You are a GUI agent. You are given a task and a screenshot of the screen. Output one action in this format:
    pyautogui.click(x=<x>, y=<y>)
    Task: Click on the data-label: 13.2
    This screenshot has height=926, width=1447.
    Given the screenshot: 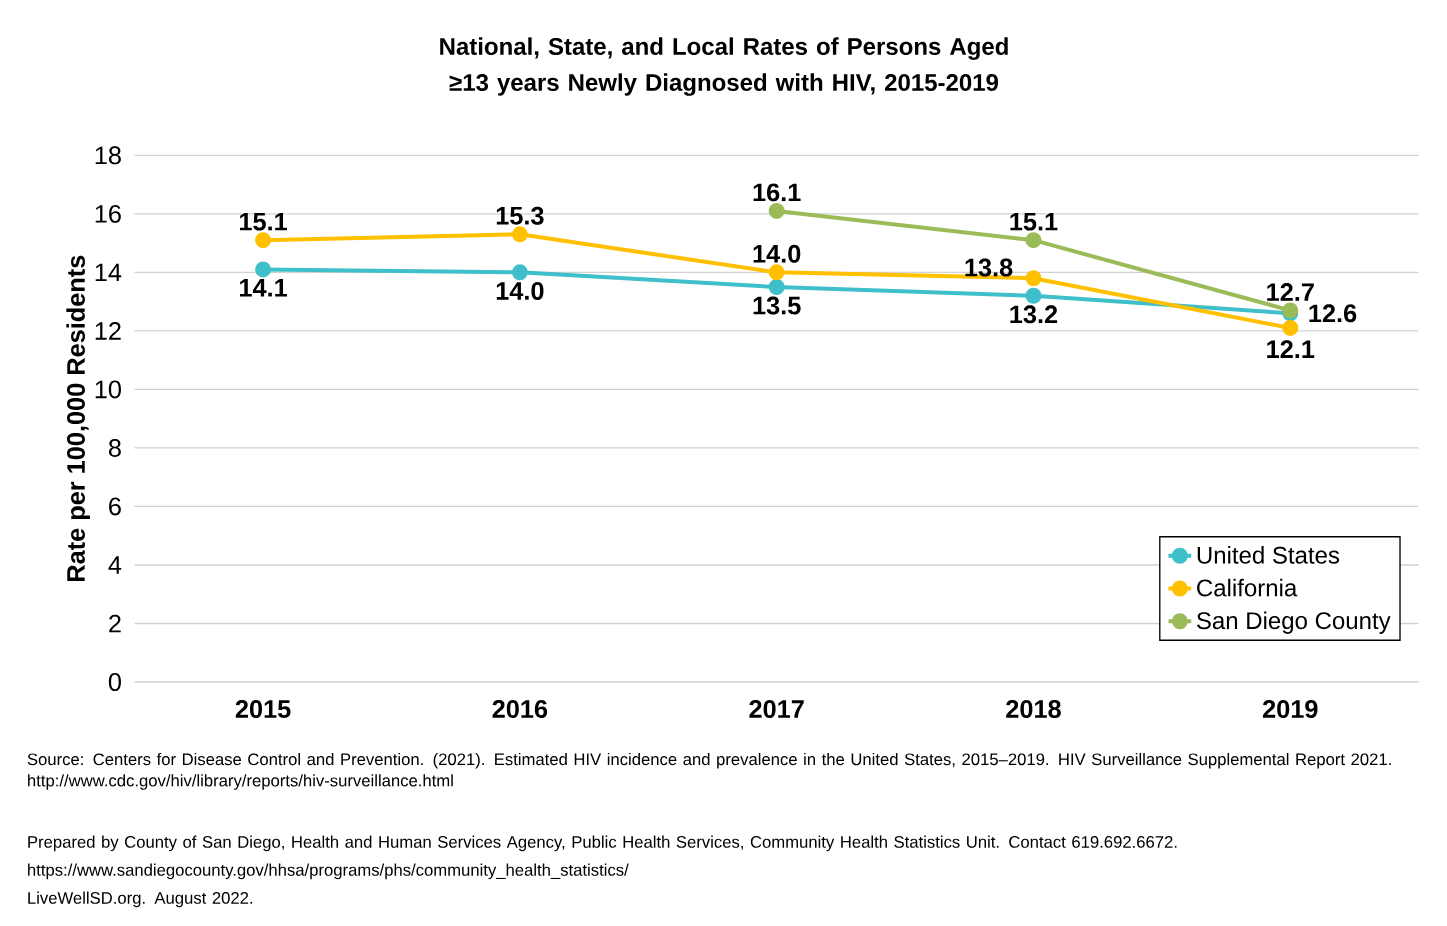 What is the action you would take?
    pyautogui.click(x=1034, y=314)
    